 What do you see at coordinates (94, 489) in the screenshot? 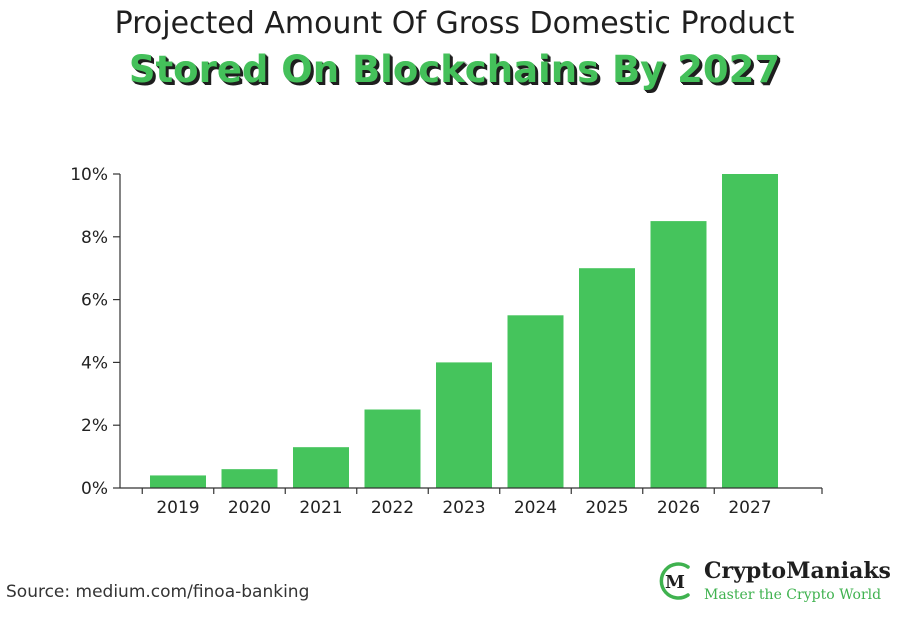
I see `y-tick-label: 0%` at bounding box center [94, 489].